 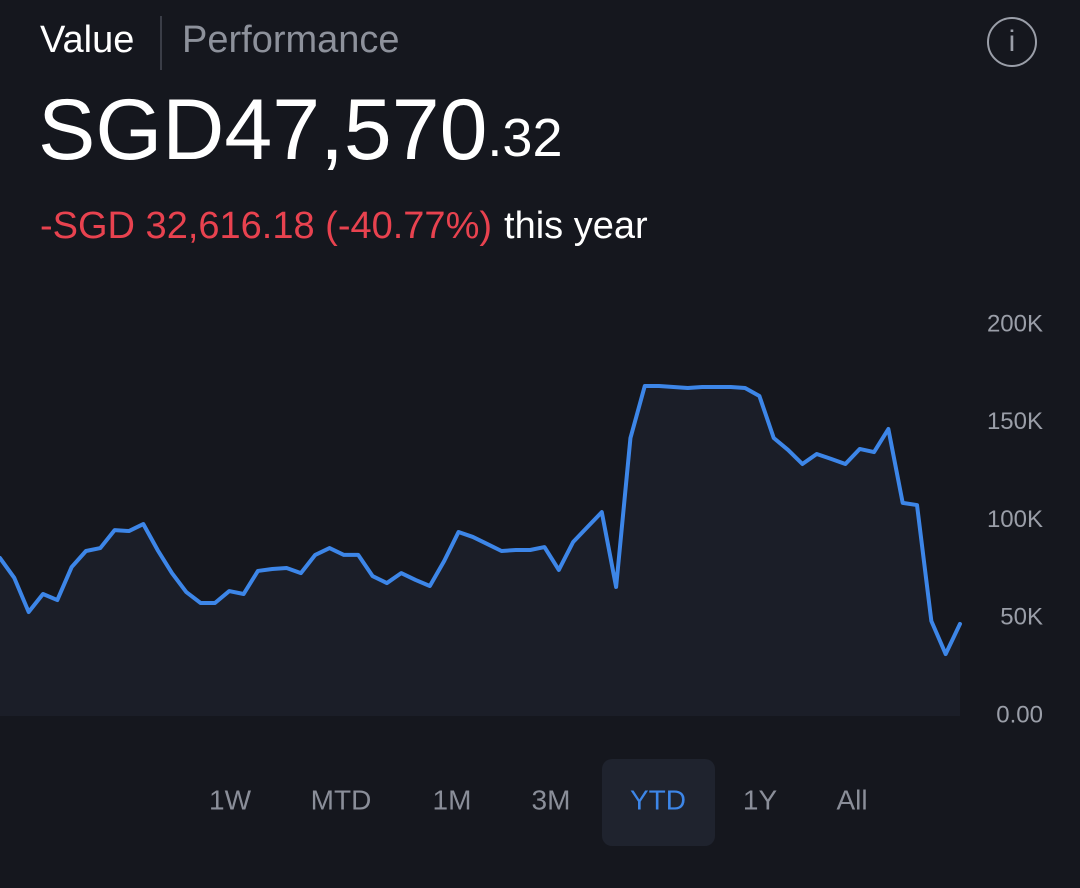 What do you see at coordinates (341, 799) in the screenshot?
I see `range-button: MTD` at bounding box center [341, 799].